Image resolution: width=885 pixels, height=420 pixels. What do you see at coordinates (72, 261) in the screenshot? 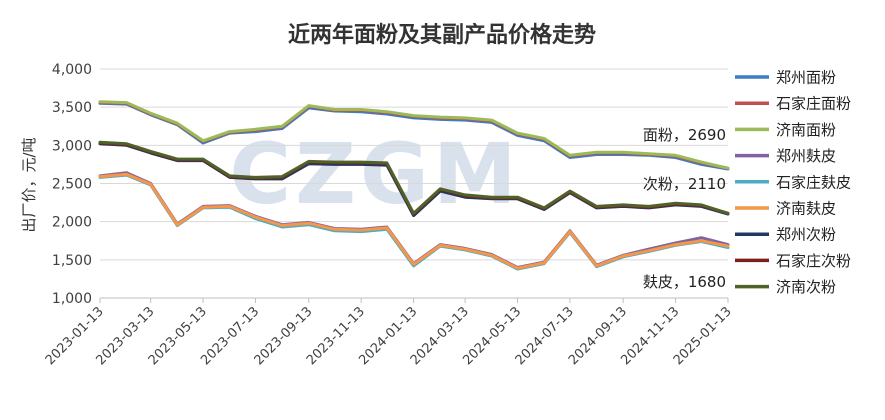
I see `y-tick-label: 1,500` at bounding box center [72, 261].